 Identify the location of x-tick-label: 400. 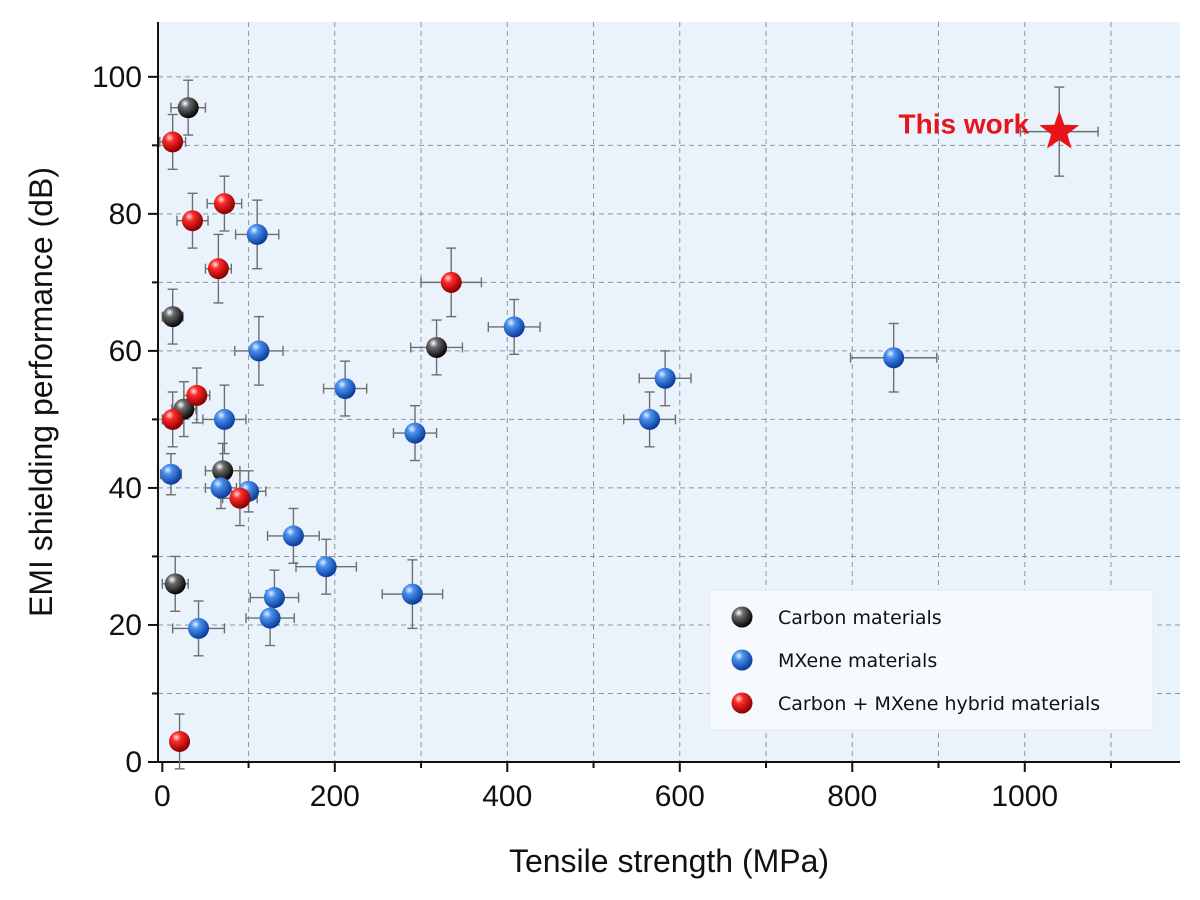
(507, 796).